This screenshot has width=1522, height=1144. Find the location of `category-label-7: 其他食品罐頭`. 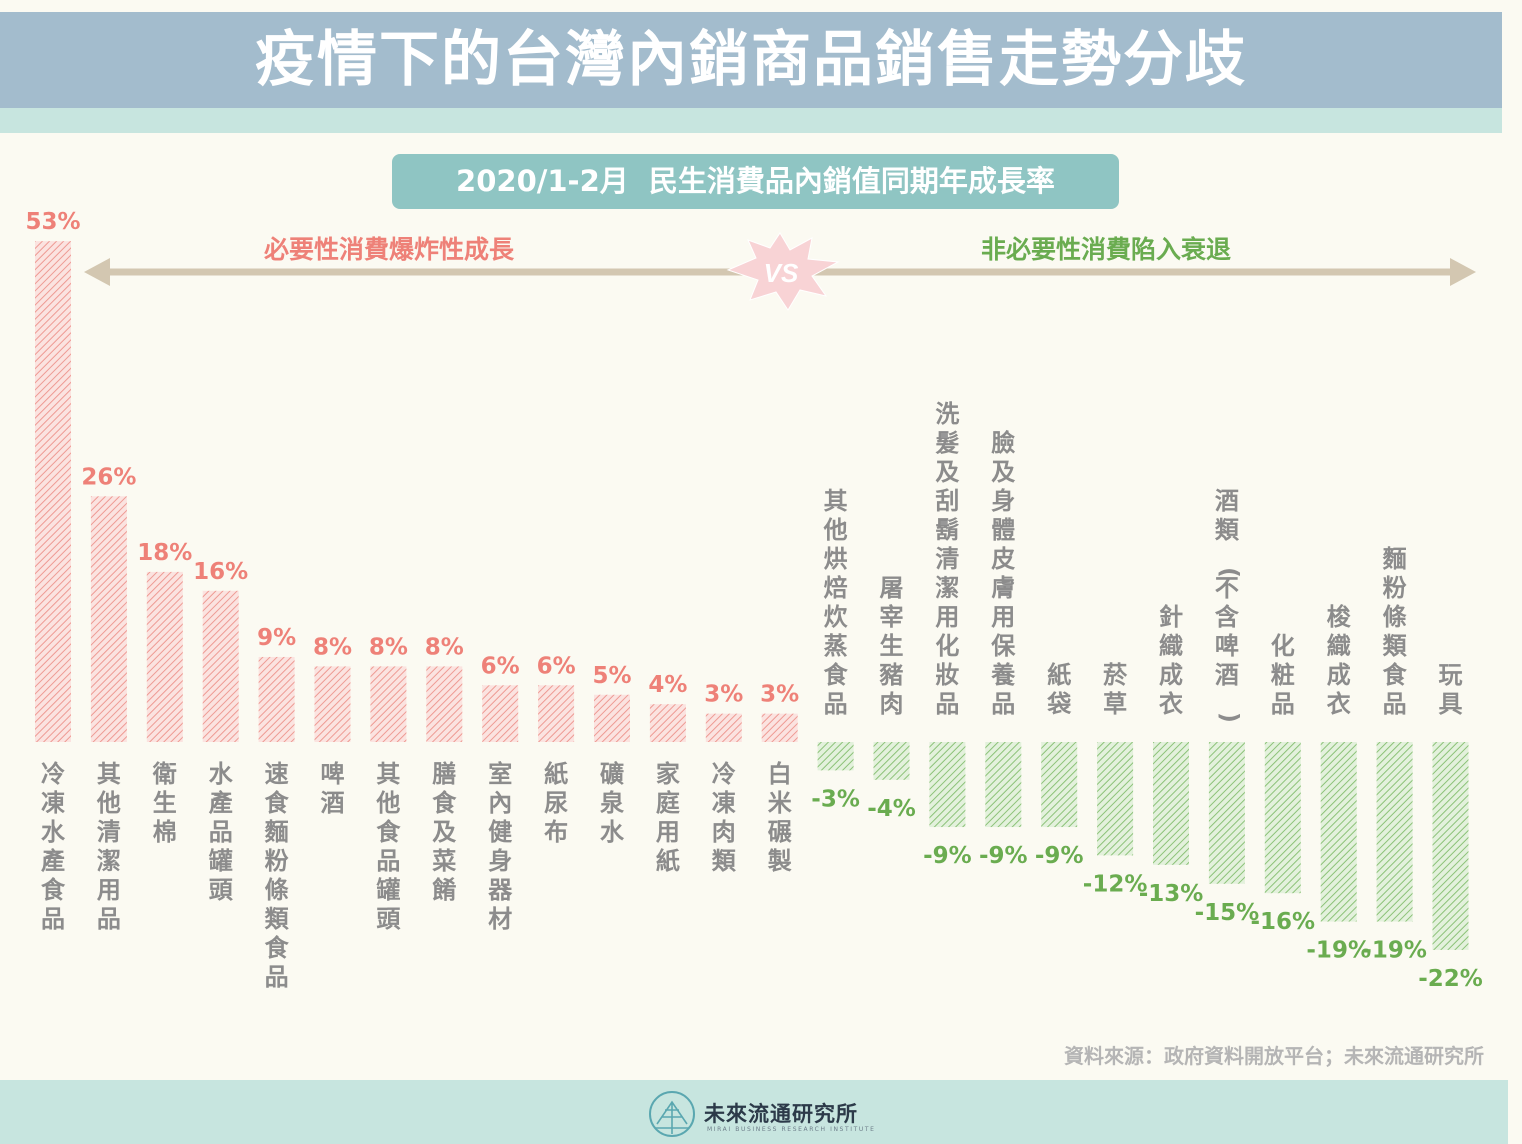

category-label-7: 其他食品罐頭 is located at coordinates (388, 846).